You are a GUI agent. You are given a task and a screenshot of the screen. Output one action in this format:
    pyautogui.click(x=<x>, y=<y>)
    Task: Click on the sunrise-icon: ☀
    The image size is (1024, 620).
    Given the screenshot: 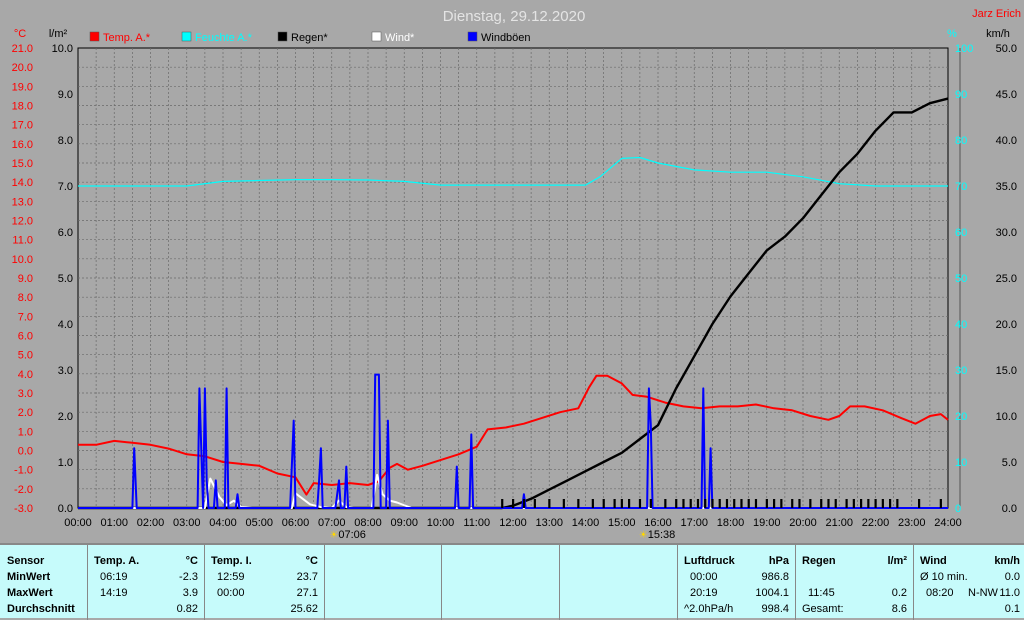 What is the action you would take?
    pyautogui.click(x=333, y=535)
    